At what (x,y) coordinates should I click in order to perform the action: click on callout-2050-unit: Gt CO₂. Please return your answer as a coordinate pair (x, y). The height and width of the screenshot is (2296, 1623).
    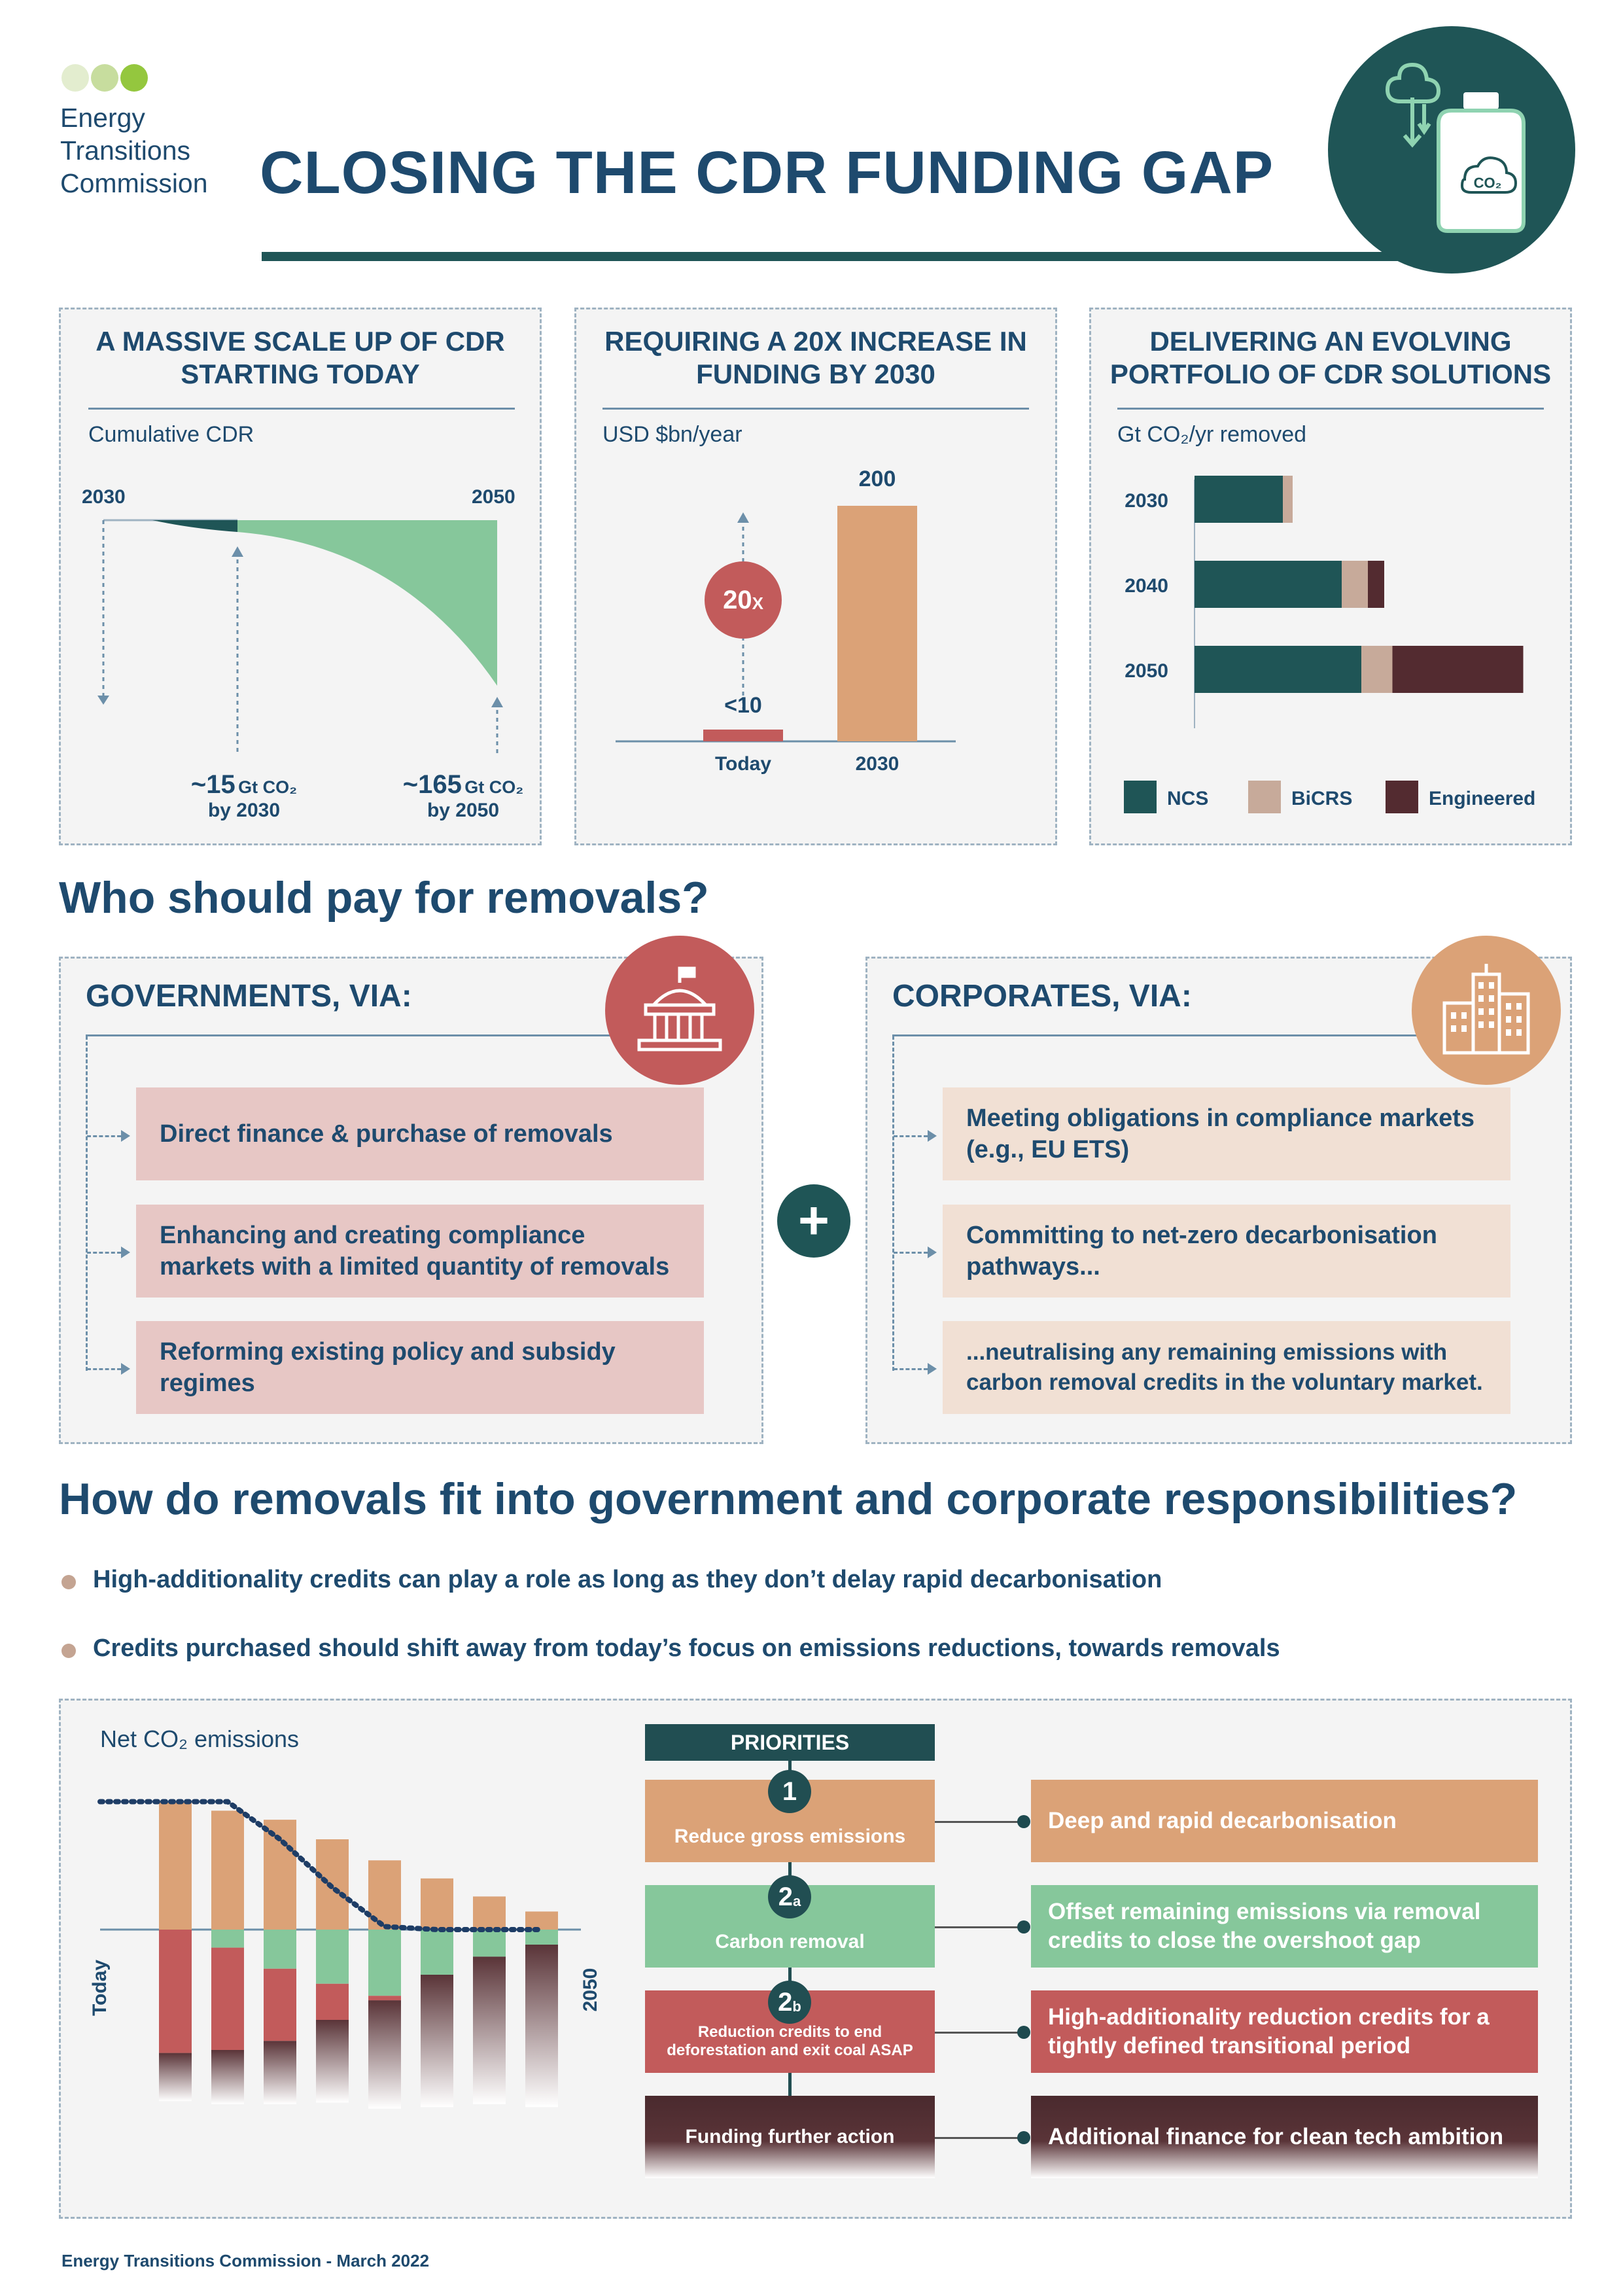
    Looking at the image, I should click on (494, 787).